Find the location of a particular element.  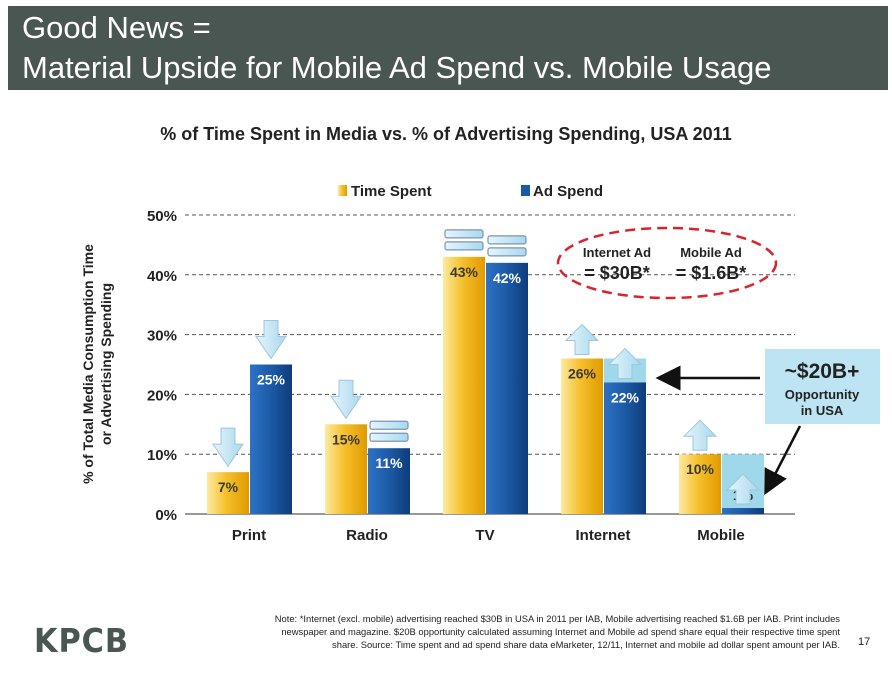

y-tick-label: 30% is located at coordinates (162, 336).